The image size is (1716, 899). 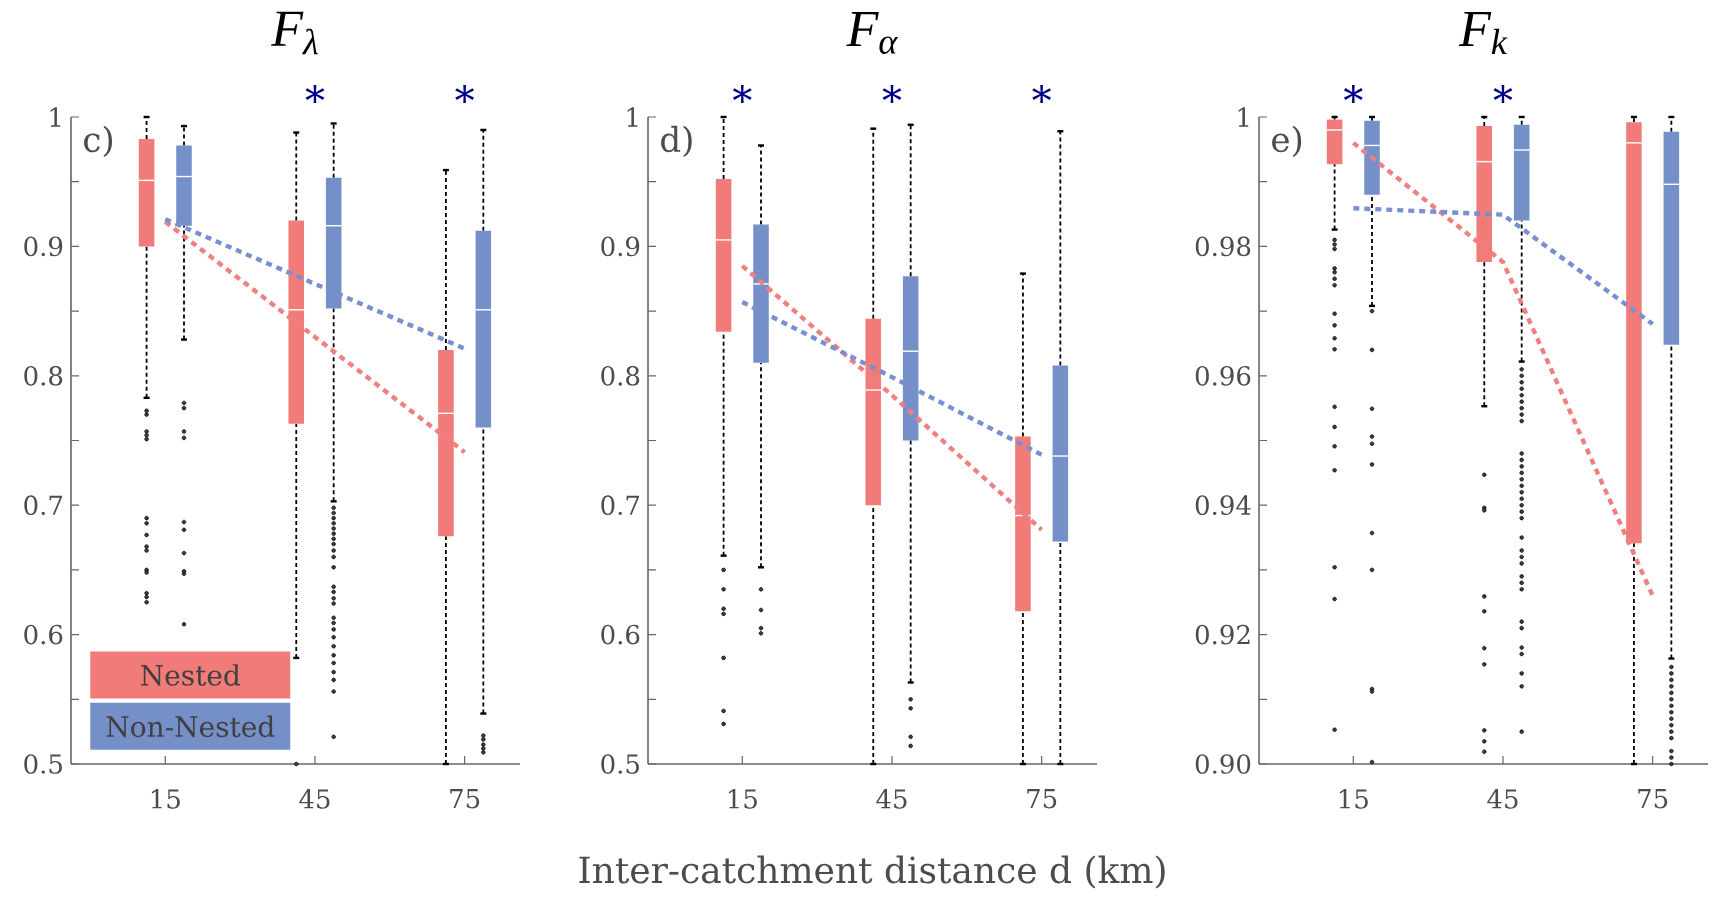 What do you see at coordinates (191, 675) in the screenshot?
I see `text: Nested` at bounding box center [191, 675].